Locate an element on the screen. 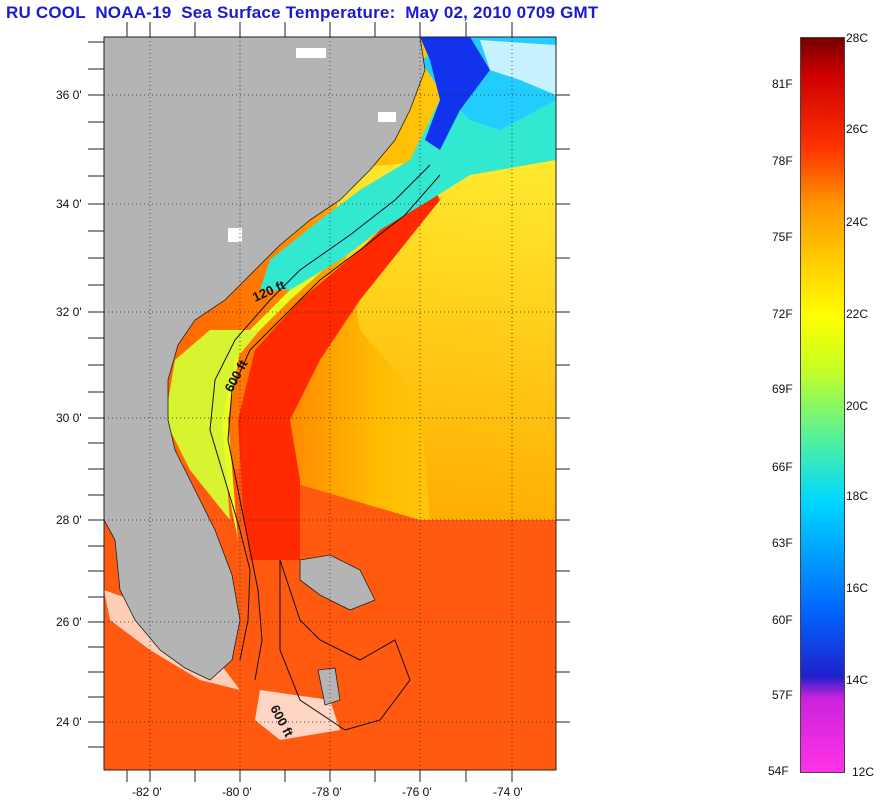 This screenshot has width=881, height=801. scale-f-63: 63F is located at coordinates (782, 543).